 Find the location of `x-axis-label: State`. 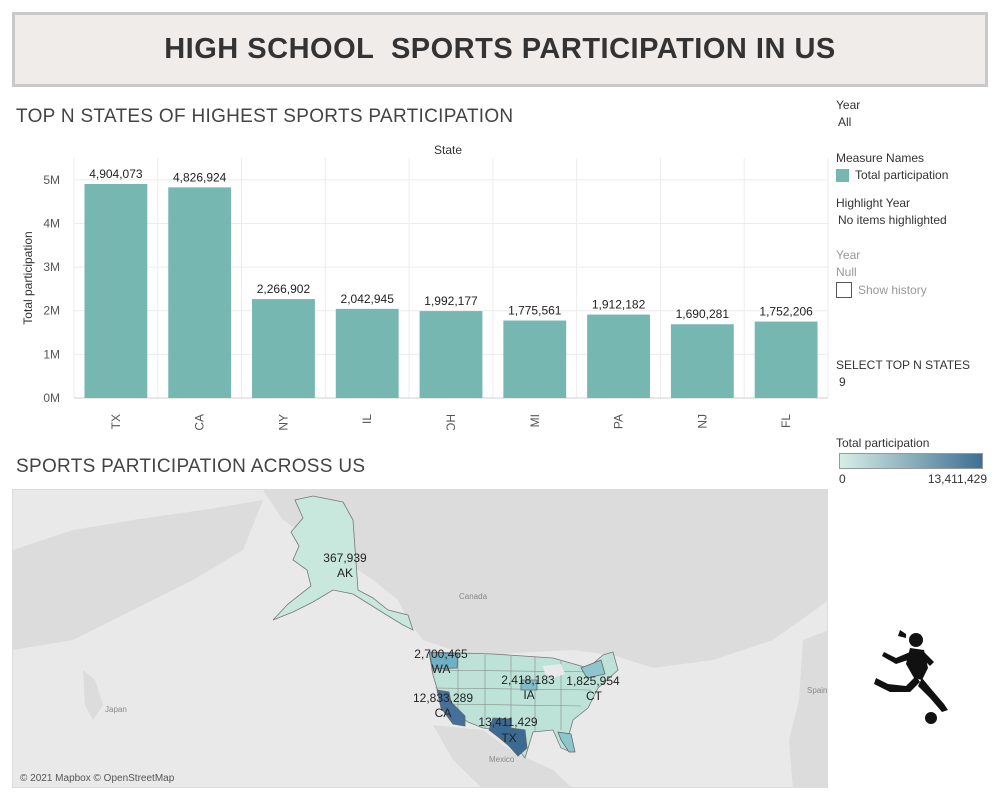

x-axis-label: State is located at coordinates (448, 150).